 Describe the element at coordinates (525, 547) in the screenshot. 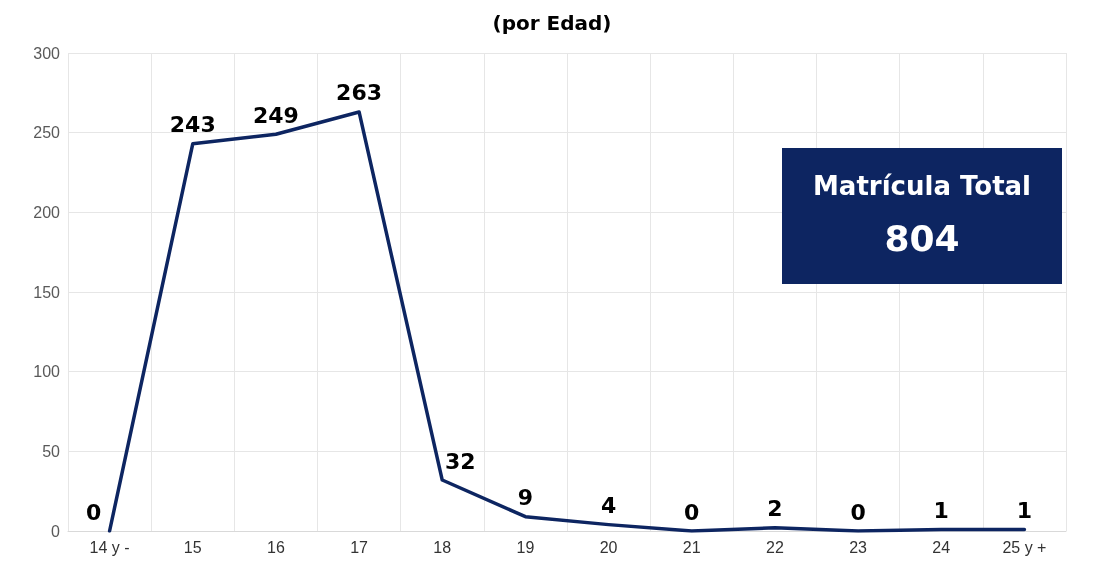

I see `x-tick-label: 19` at that location.